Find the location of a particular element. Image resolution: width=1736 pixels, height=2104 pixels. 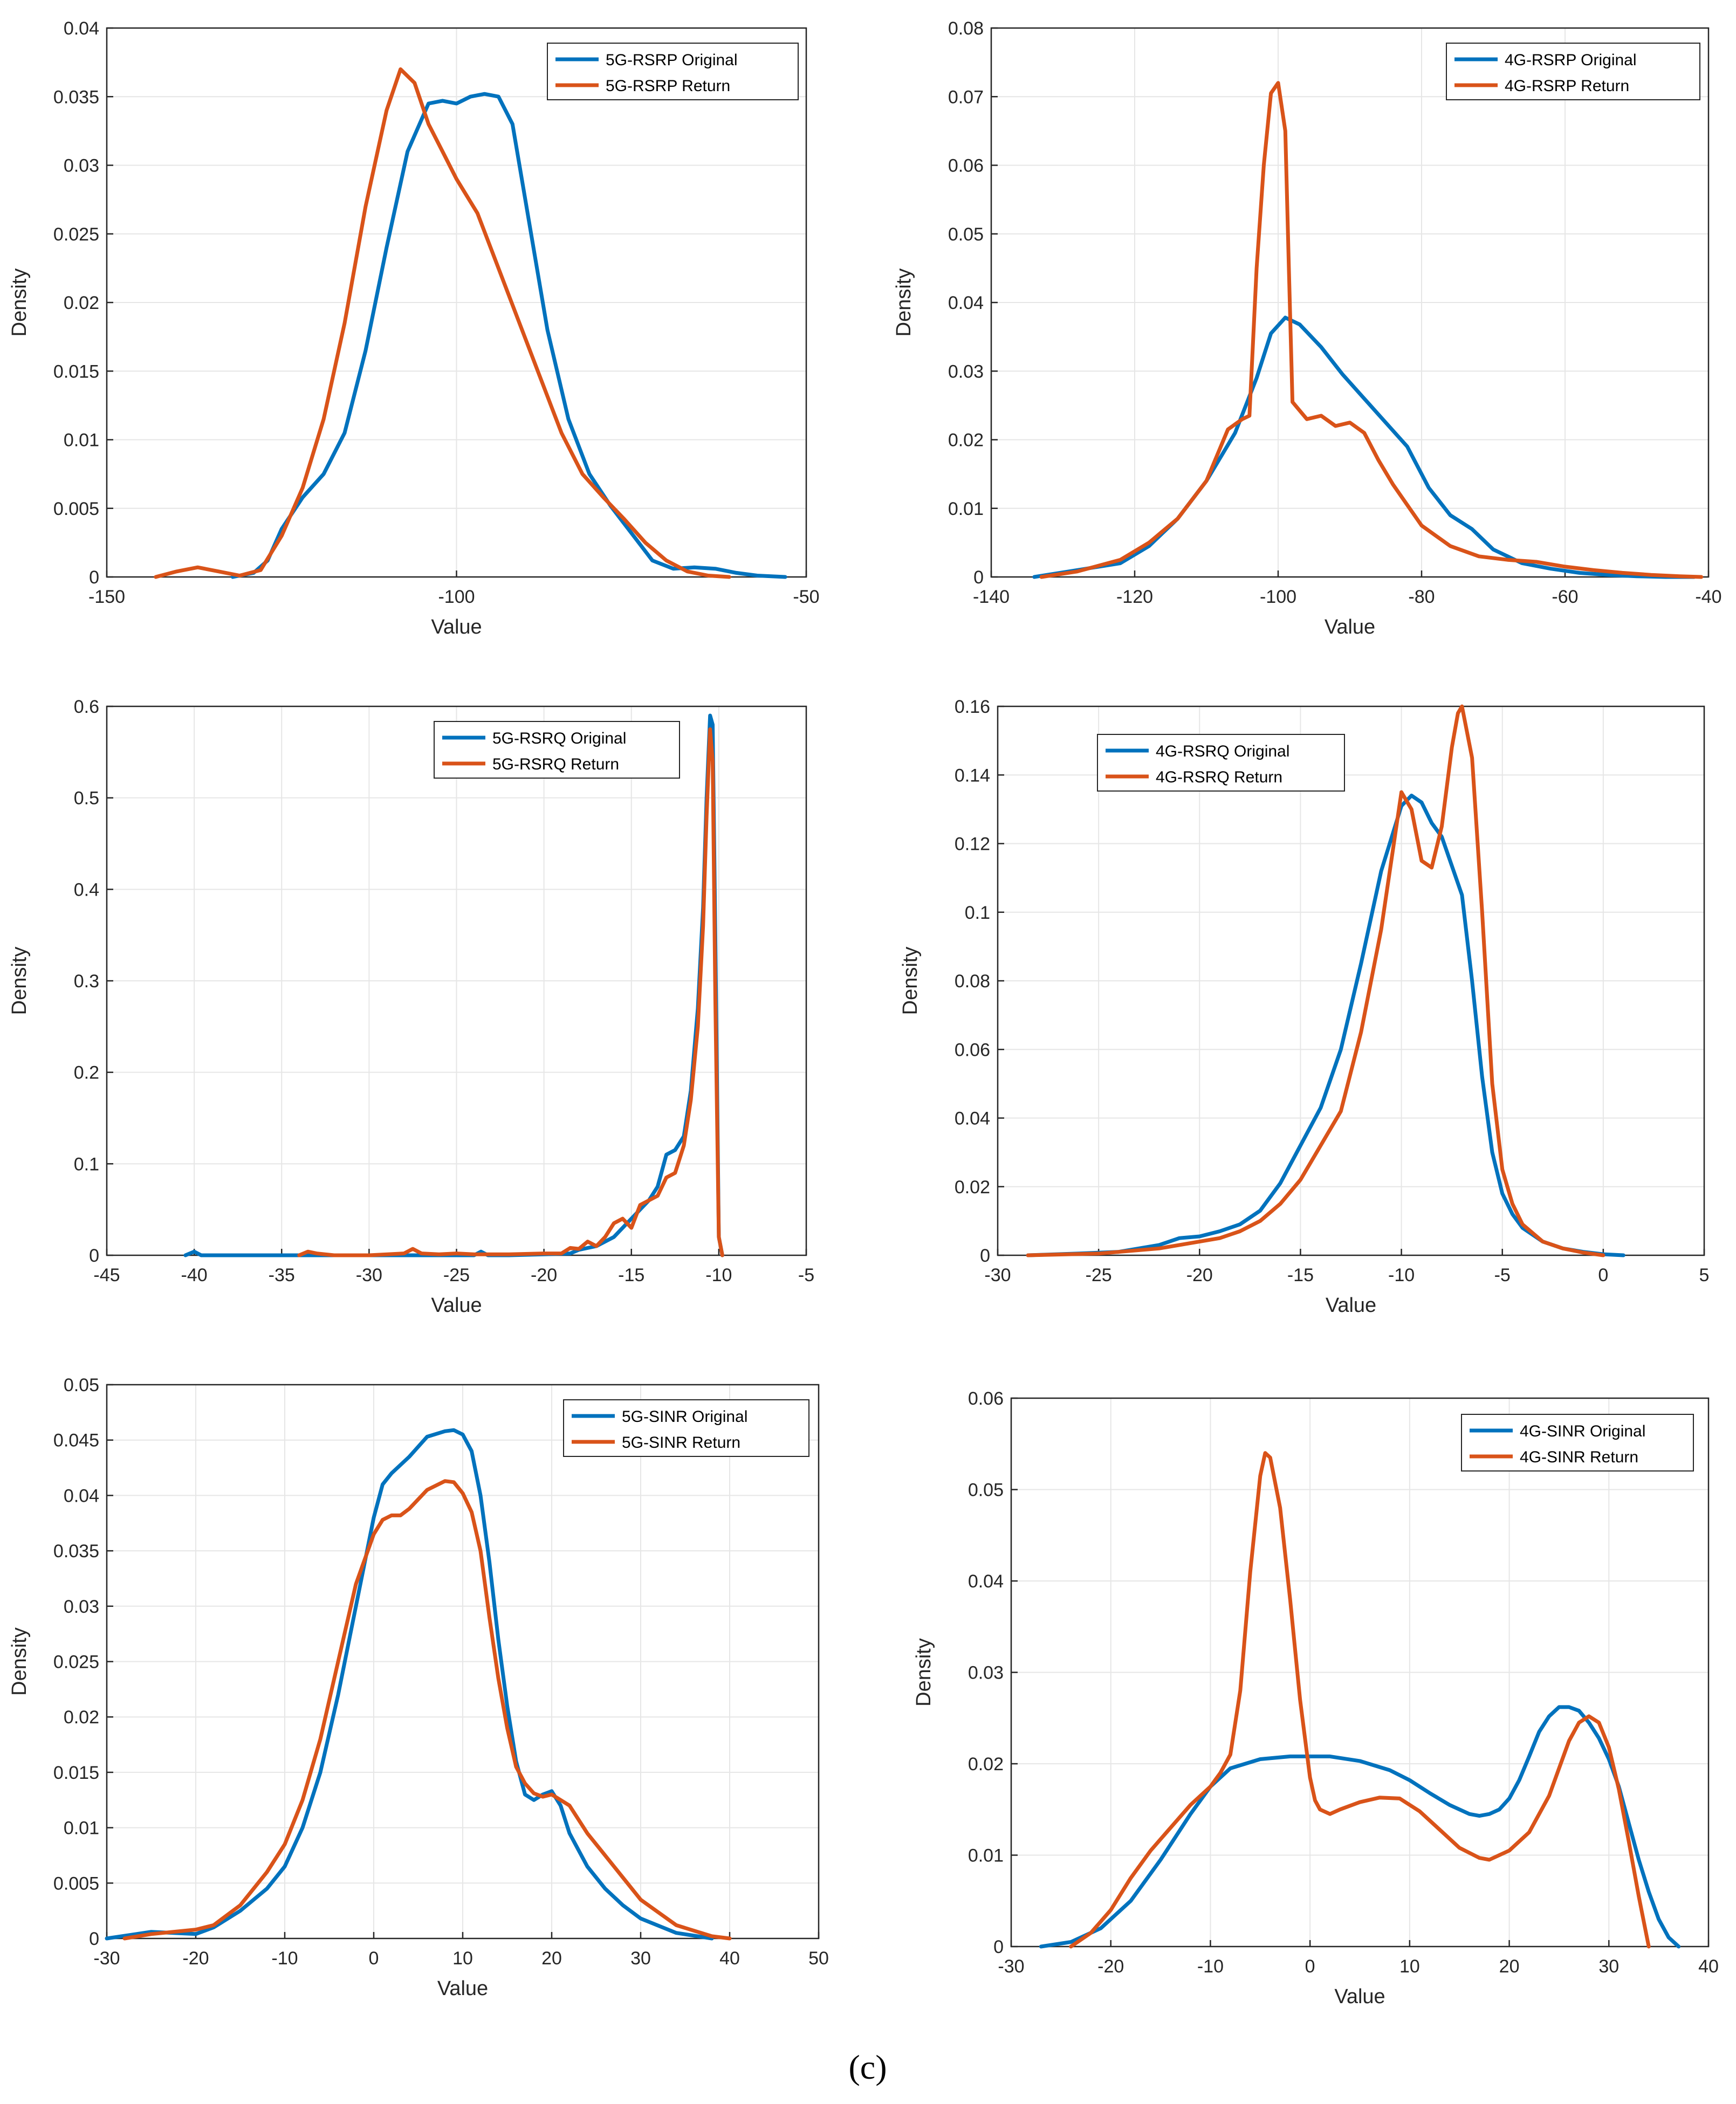

x-tick-label: -25 is located at coordinates (1099, 1275).